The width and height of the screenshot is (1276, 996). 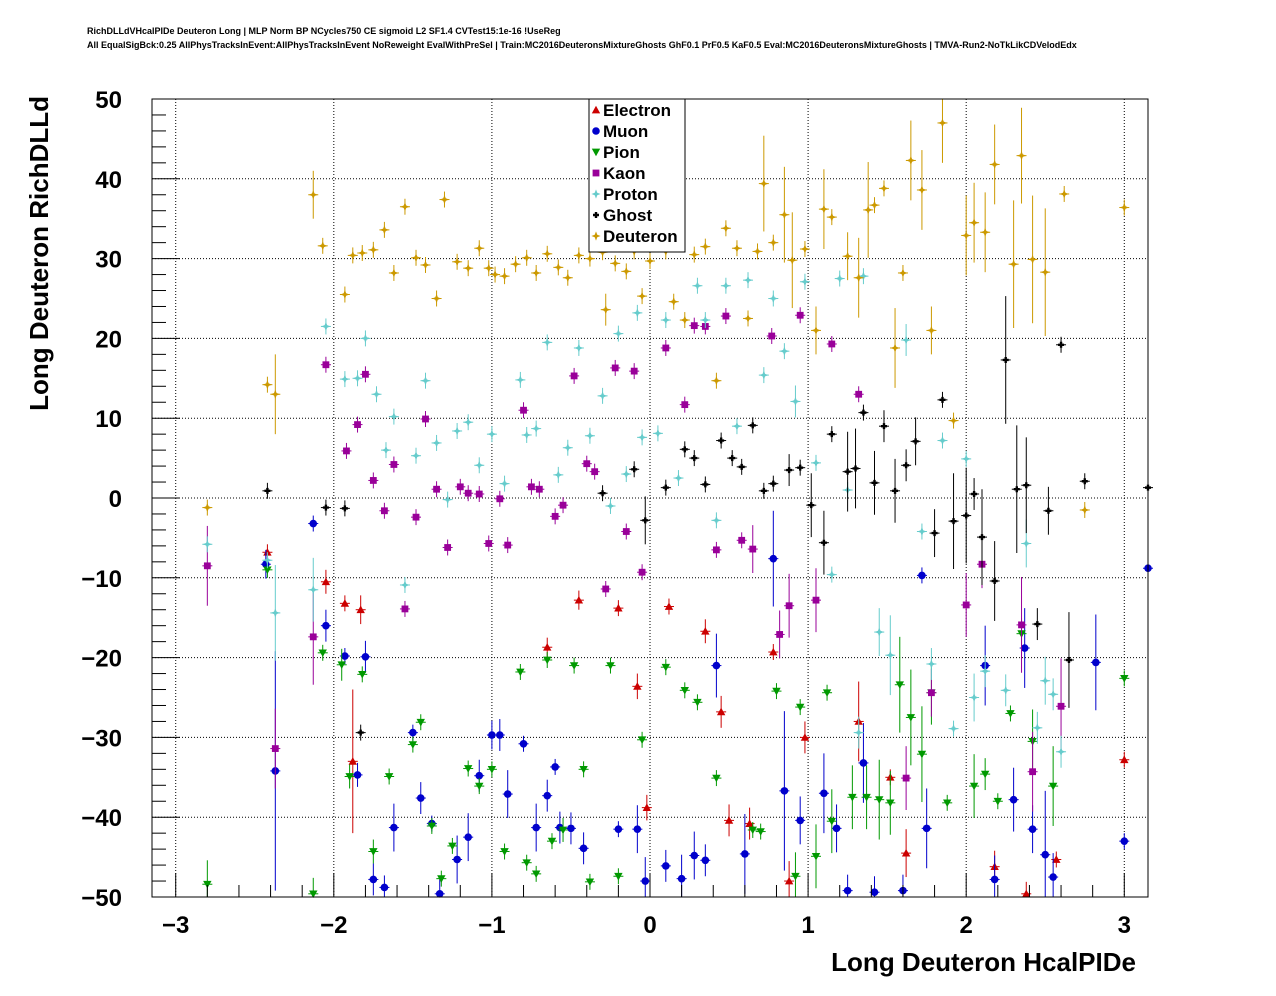 I want to click on legend-label-proton: Proton, so click(x=630, y=194).